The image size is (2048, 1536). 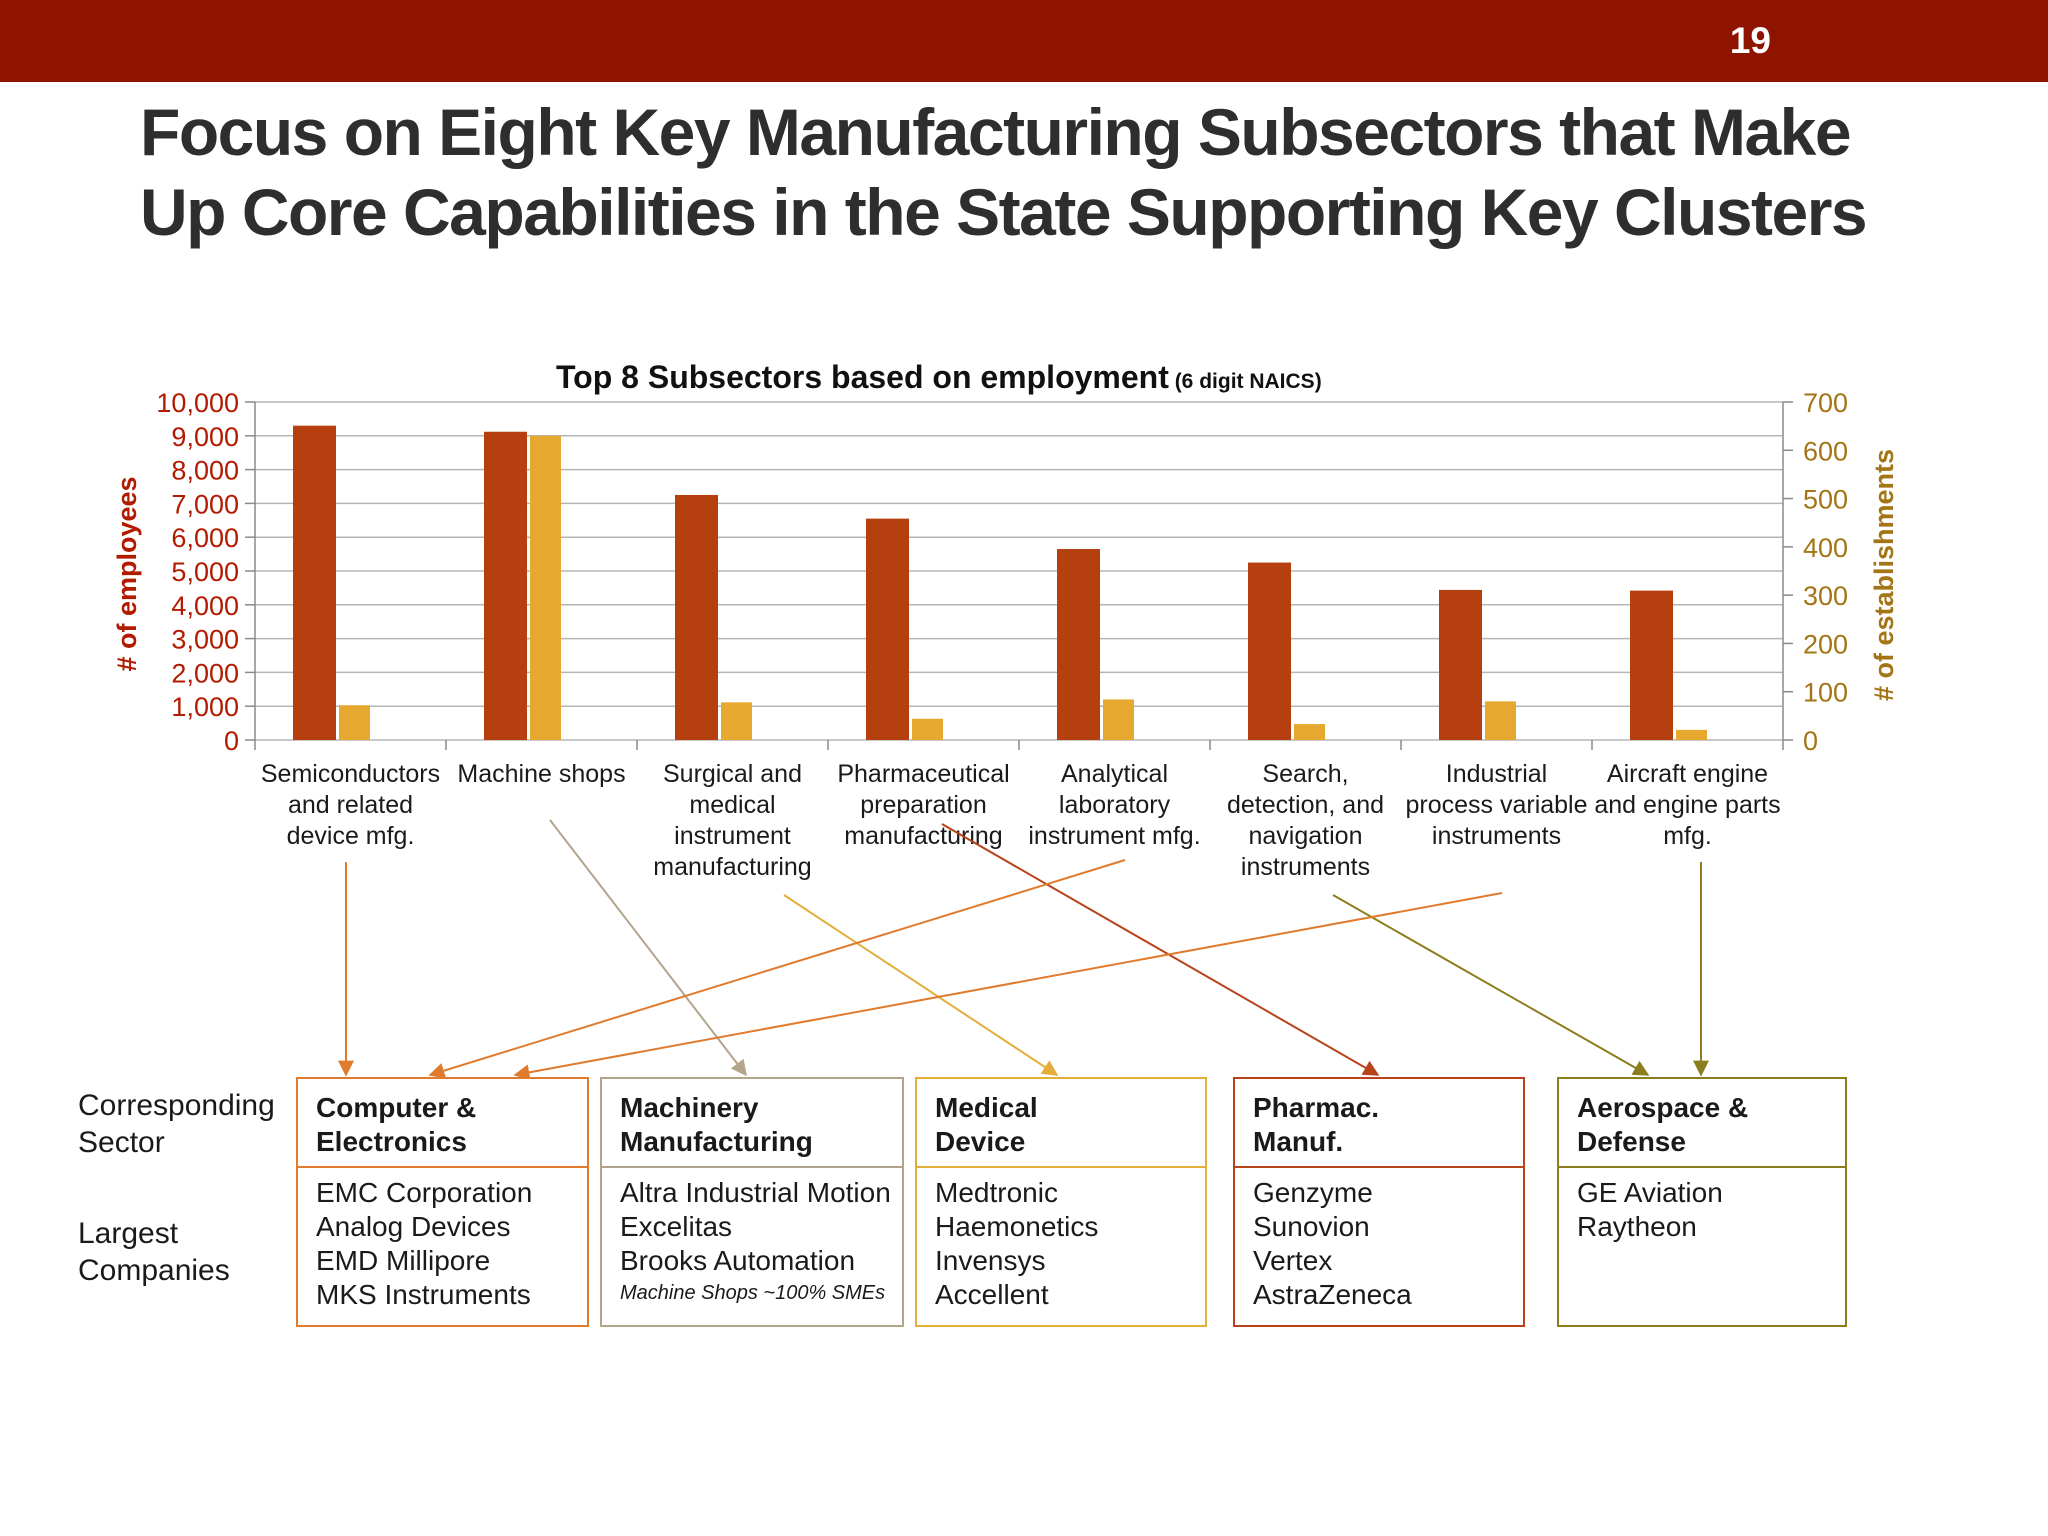 I want to click on category-label: medical, so click(x=732, y=805).